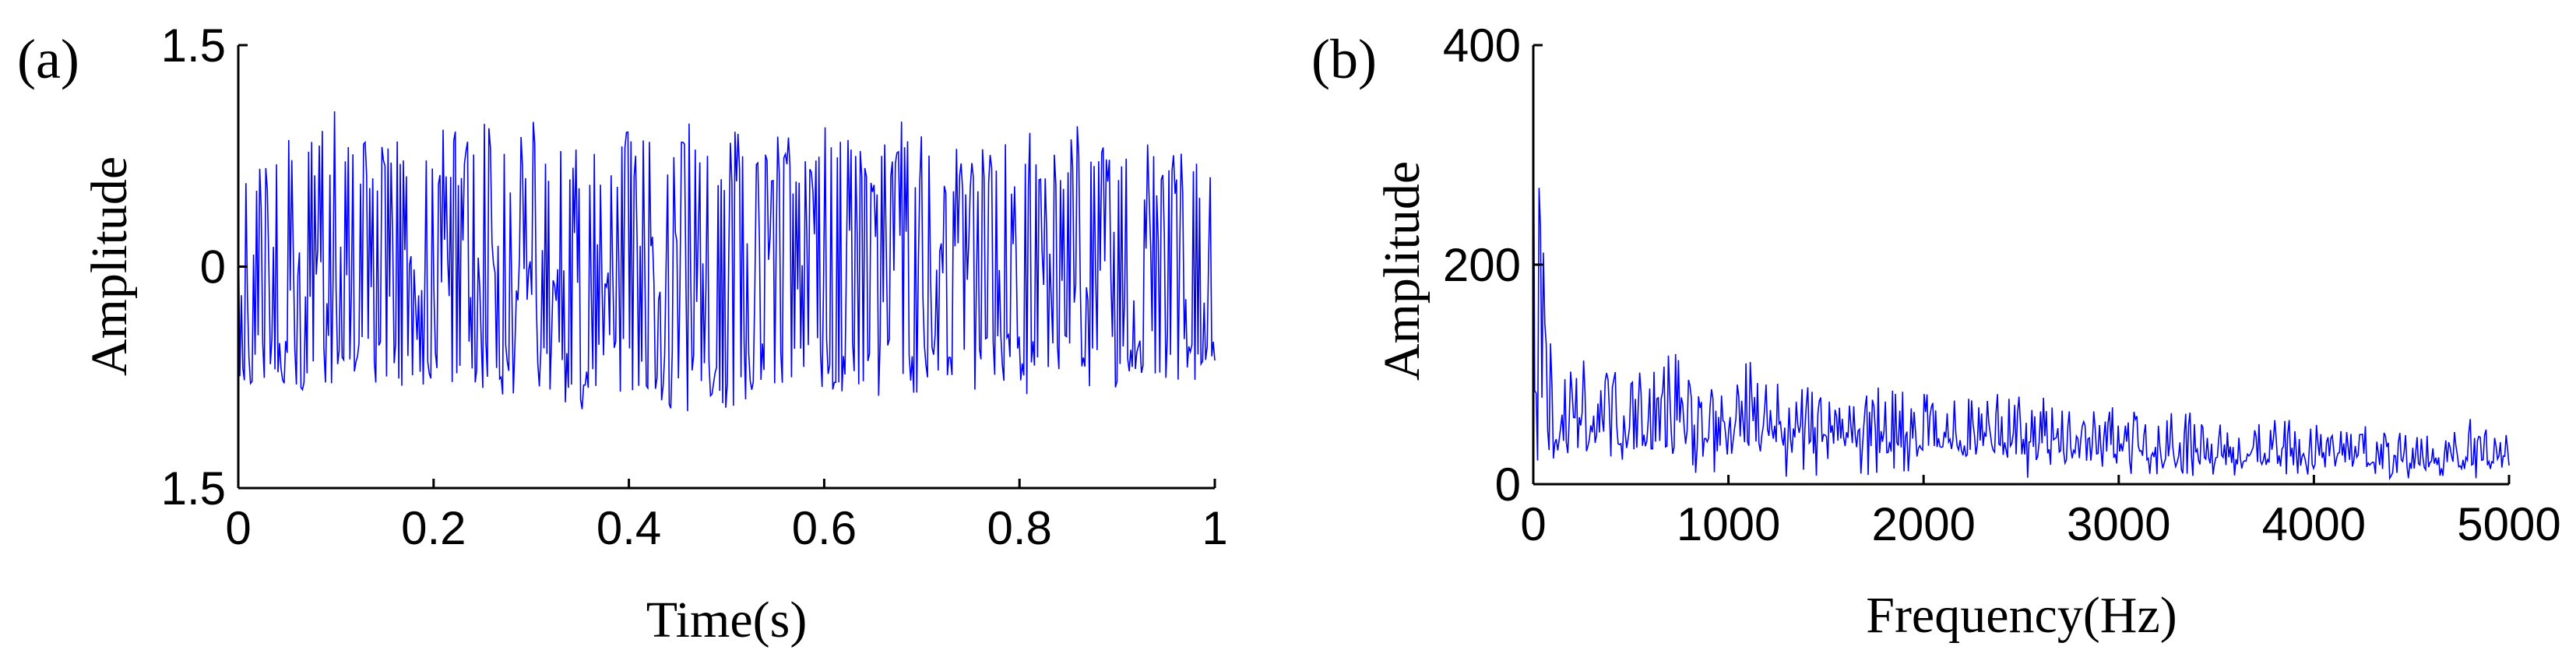 The width and height of the screenshot is (2576, 671). What do you see at coordinates (433, 528) in the screenshot?
I see `x-tick-label: 0.2` at bounding box center [433, 528].